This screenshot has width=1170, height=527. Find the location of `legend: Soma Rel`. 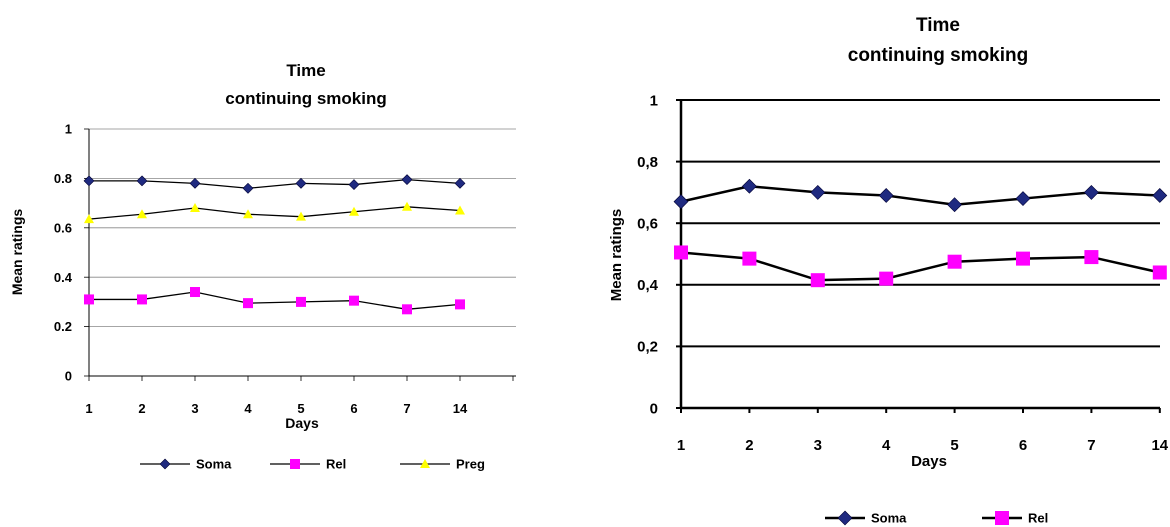

legend: Soma Rel is located at coordinates (936, 518).